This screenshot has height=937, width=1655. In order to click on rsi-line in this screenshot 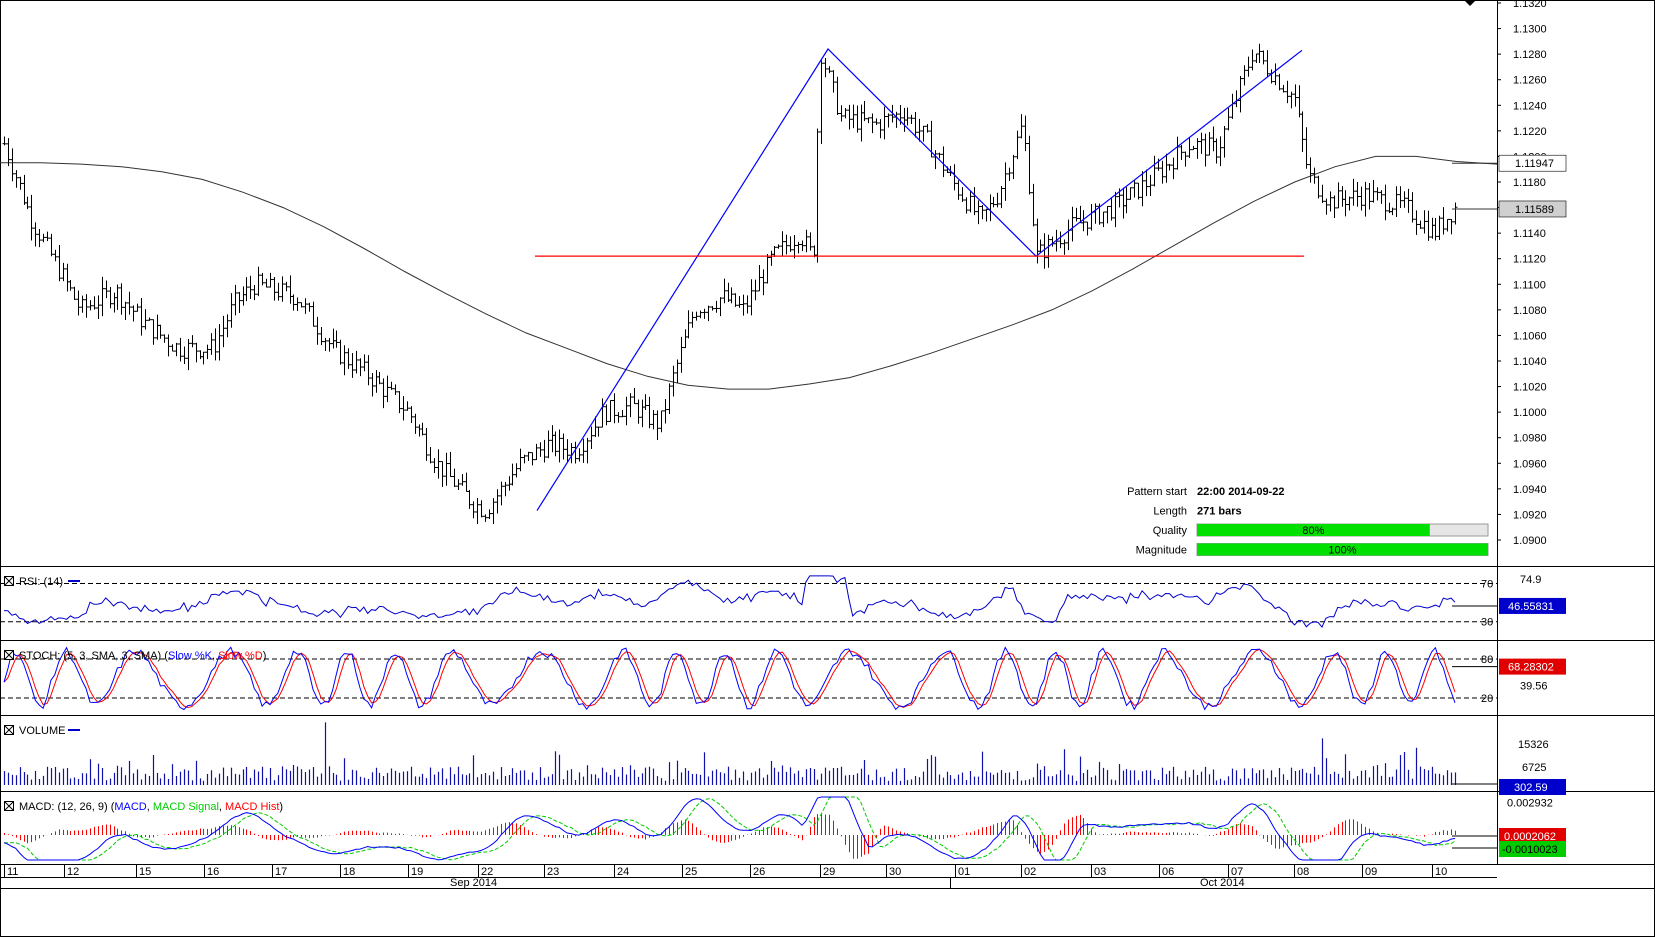, I will do `click(729, 602)`.